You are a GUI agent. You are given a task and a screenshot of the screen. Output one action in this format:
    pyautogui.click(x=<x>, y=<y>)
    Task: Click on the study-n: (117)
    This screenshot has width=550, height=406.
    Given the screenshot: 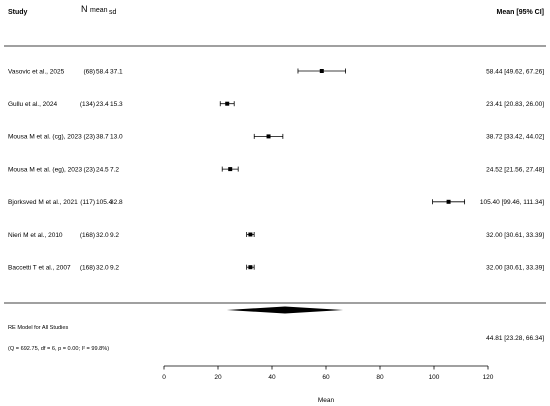 What is the action you would take?
    pyautogui.click(x=87, y=202)
    